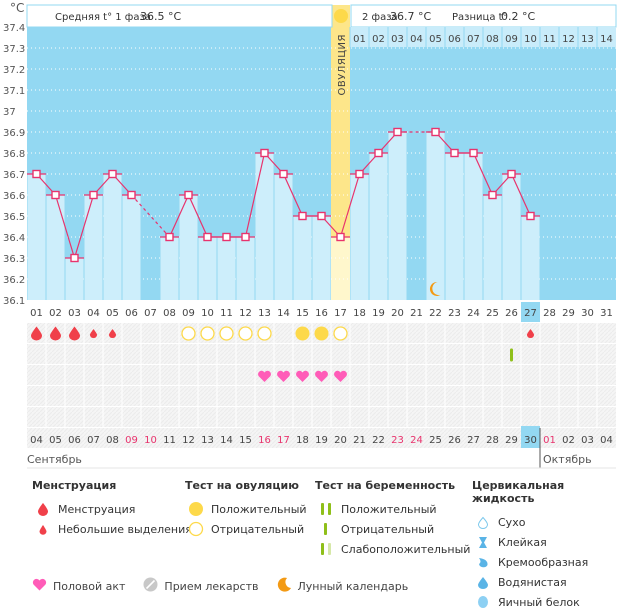  What do you see at coordinates (55, 440) in the screenshot?
I see `calendar-date: 05` at bounding box center [55, 440].